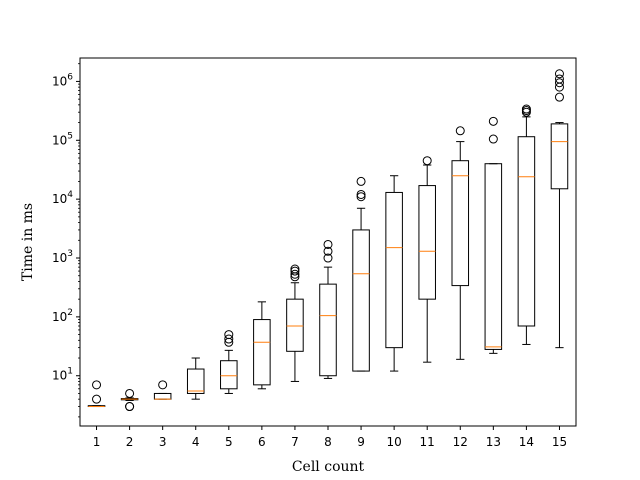 Image resolution: width=640 pixels, height=480 pixels. I want to click on x-tick-label: 13, so click(493, 442).